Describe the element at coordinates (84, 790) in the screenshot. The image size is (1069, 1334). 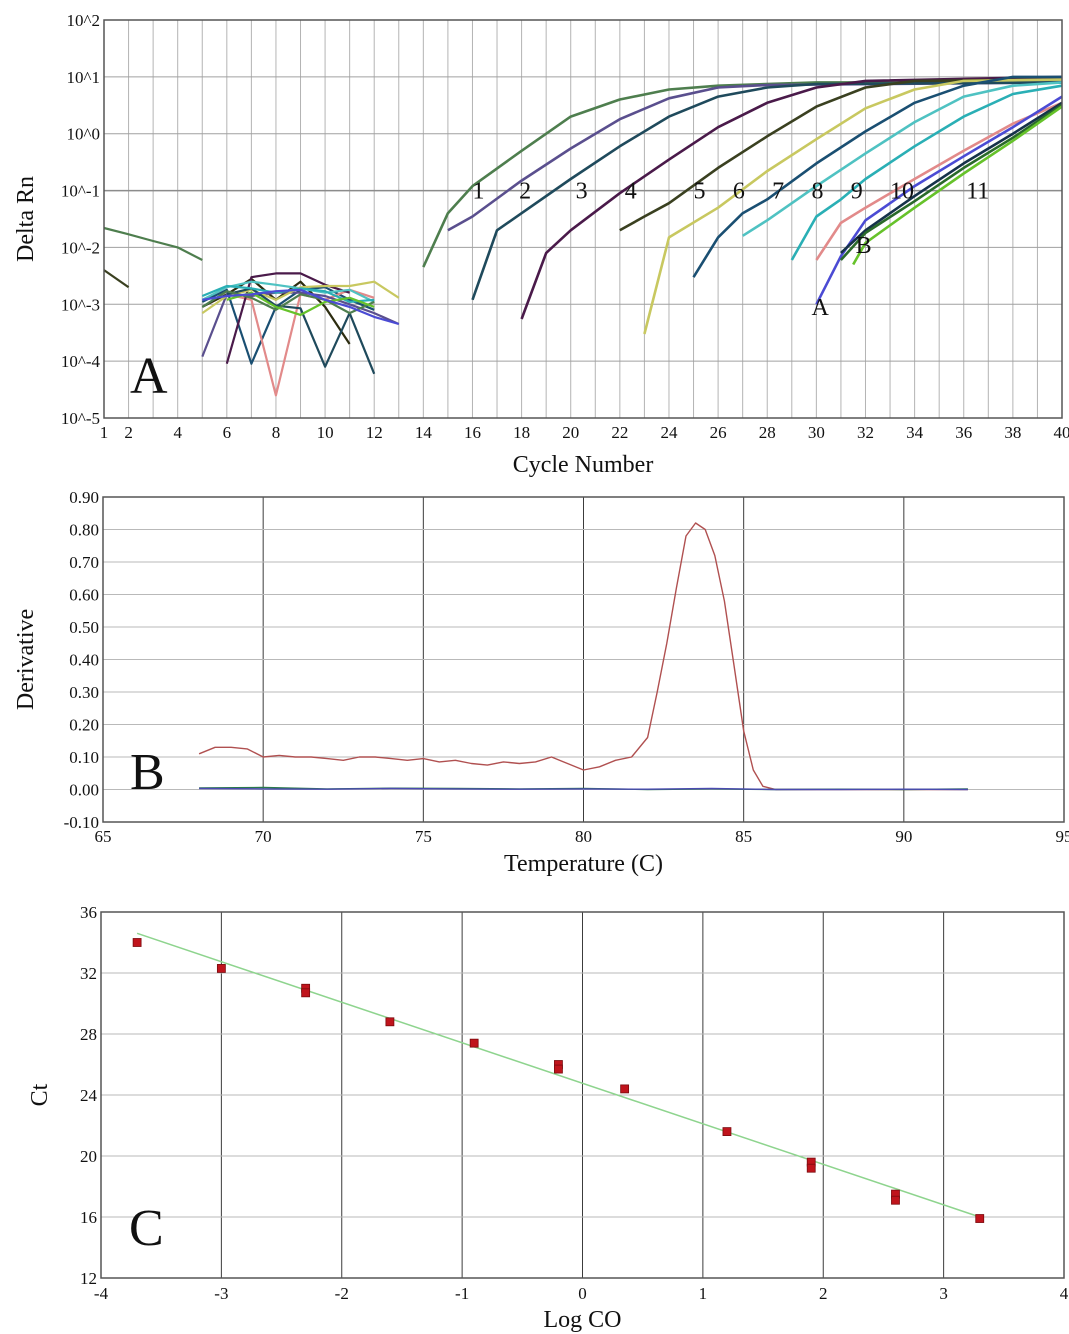
I see `panel-b-y-tick-label: 0.00` at that location.